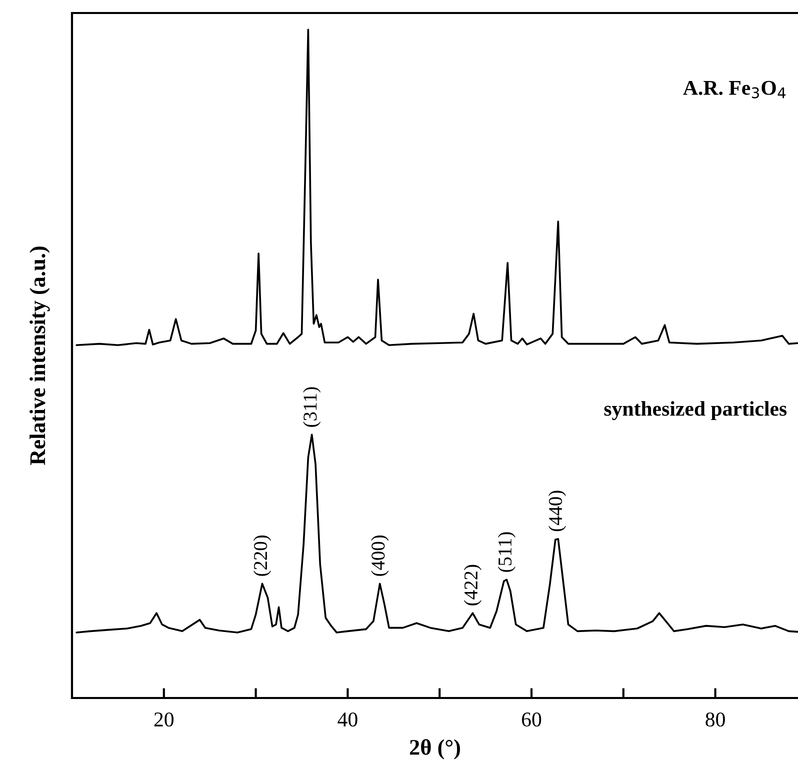 The image size is (798, 769). Describe the element at coordinates (312, 407) in the screenshot. I see `annotation: (311)` at that location.